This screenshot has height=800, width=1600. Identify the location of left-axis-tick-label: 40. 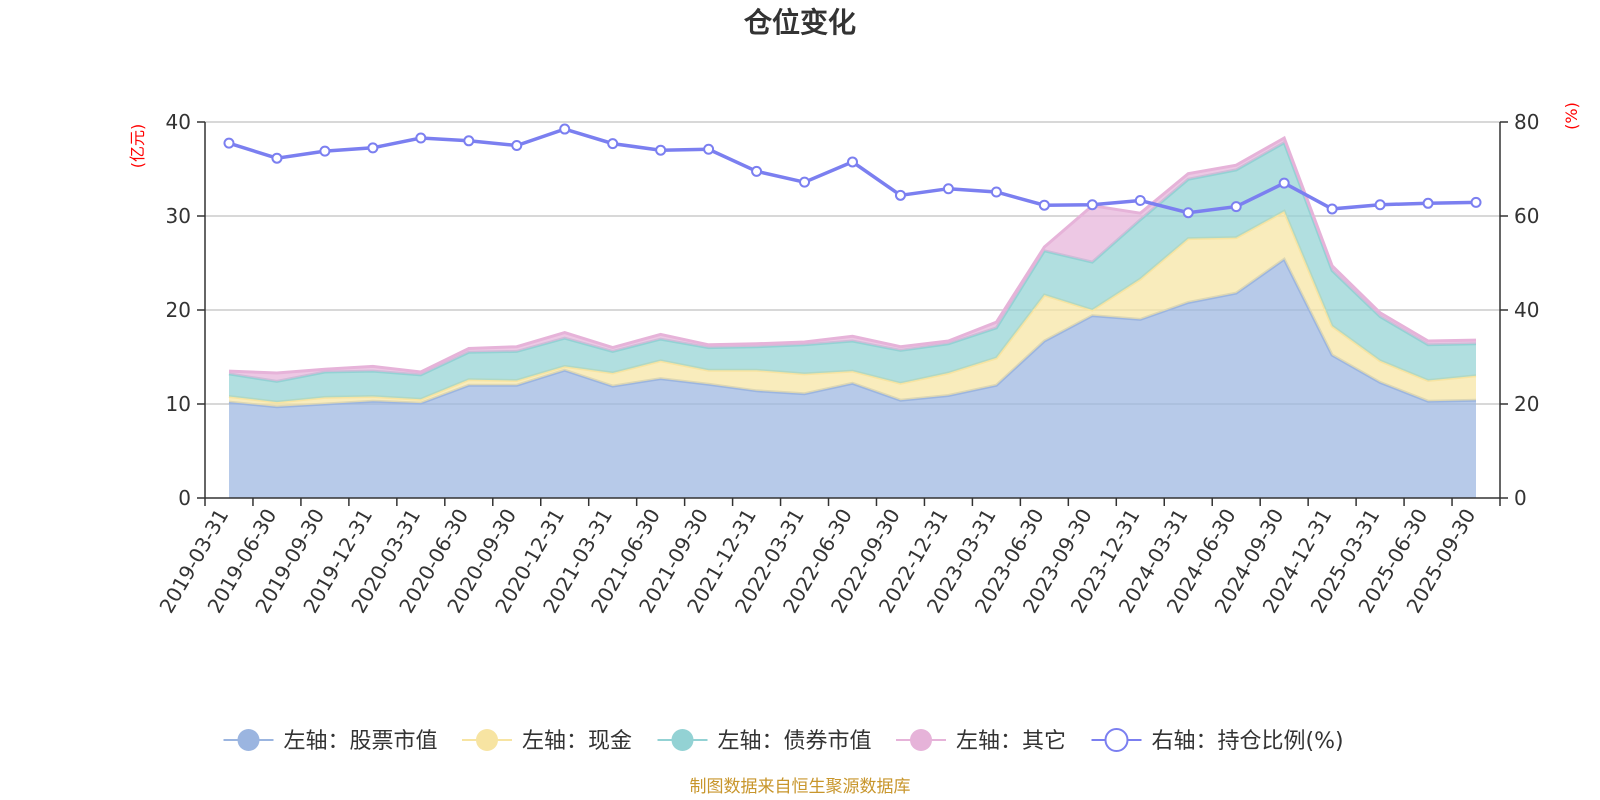
(178, 122).